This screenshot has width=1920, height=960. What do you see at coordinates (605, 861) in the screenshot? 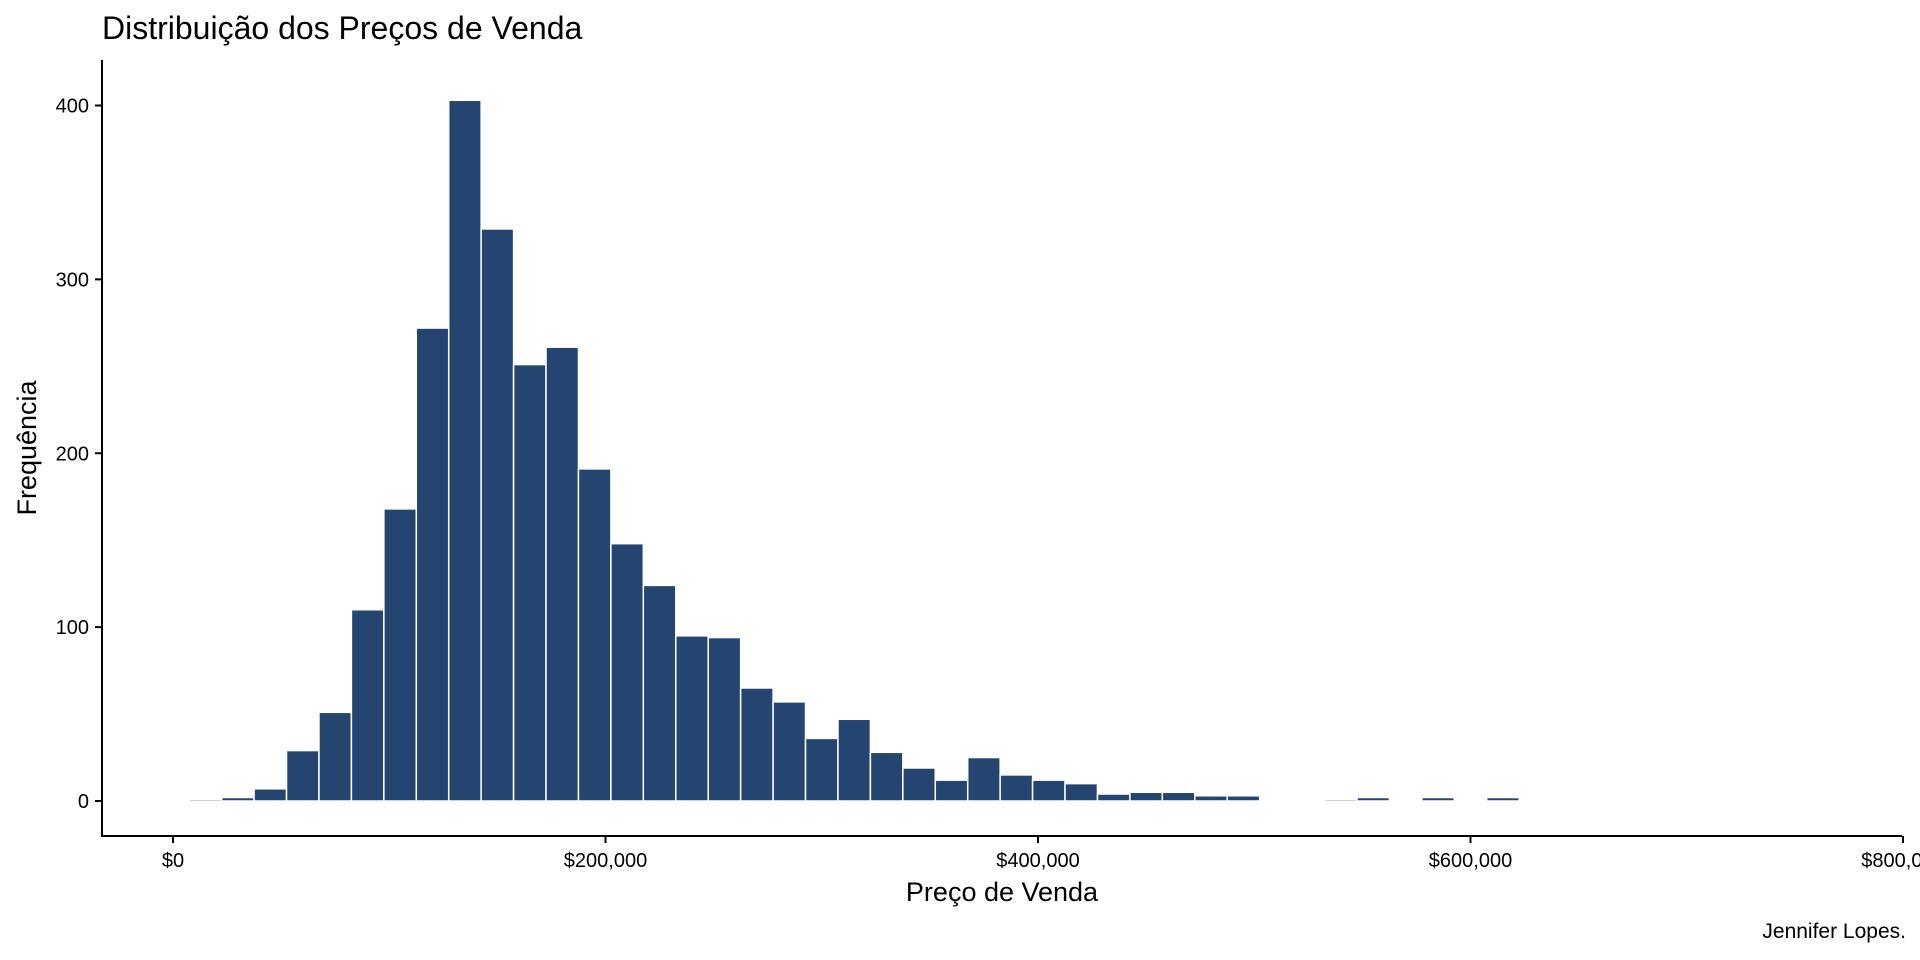
I see `x-tick-label: $200,000` at bounding box center [605, 861].